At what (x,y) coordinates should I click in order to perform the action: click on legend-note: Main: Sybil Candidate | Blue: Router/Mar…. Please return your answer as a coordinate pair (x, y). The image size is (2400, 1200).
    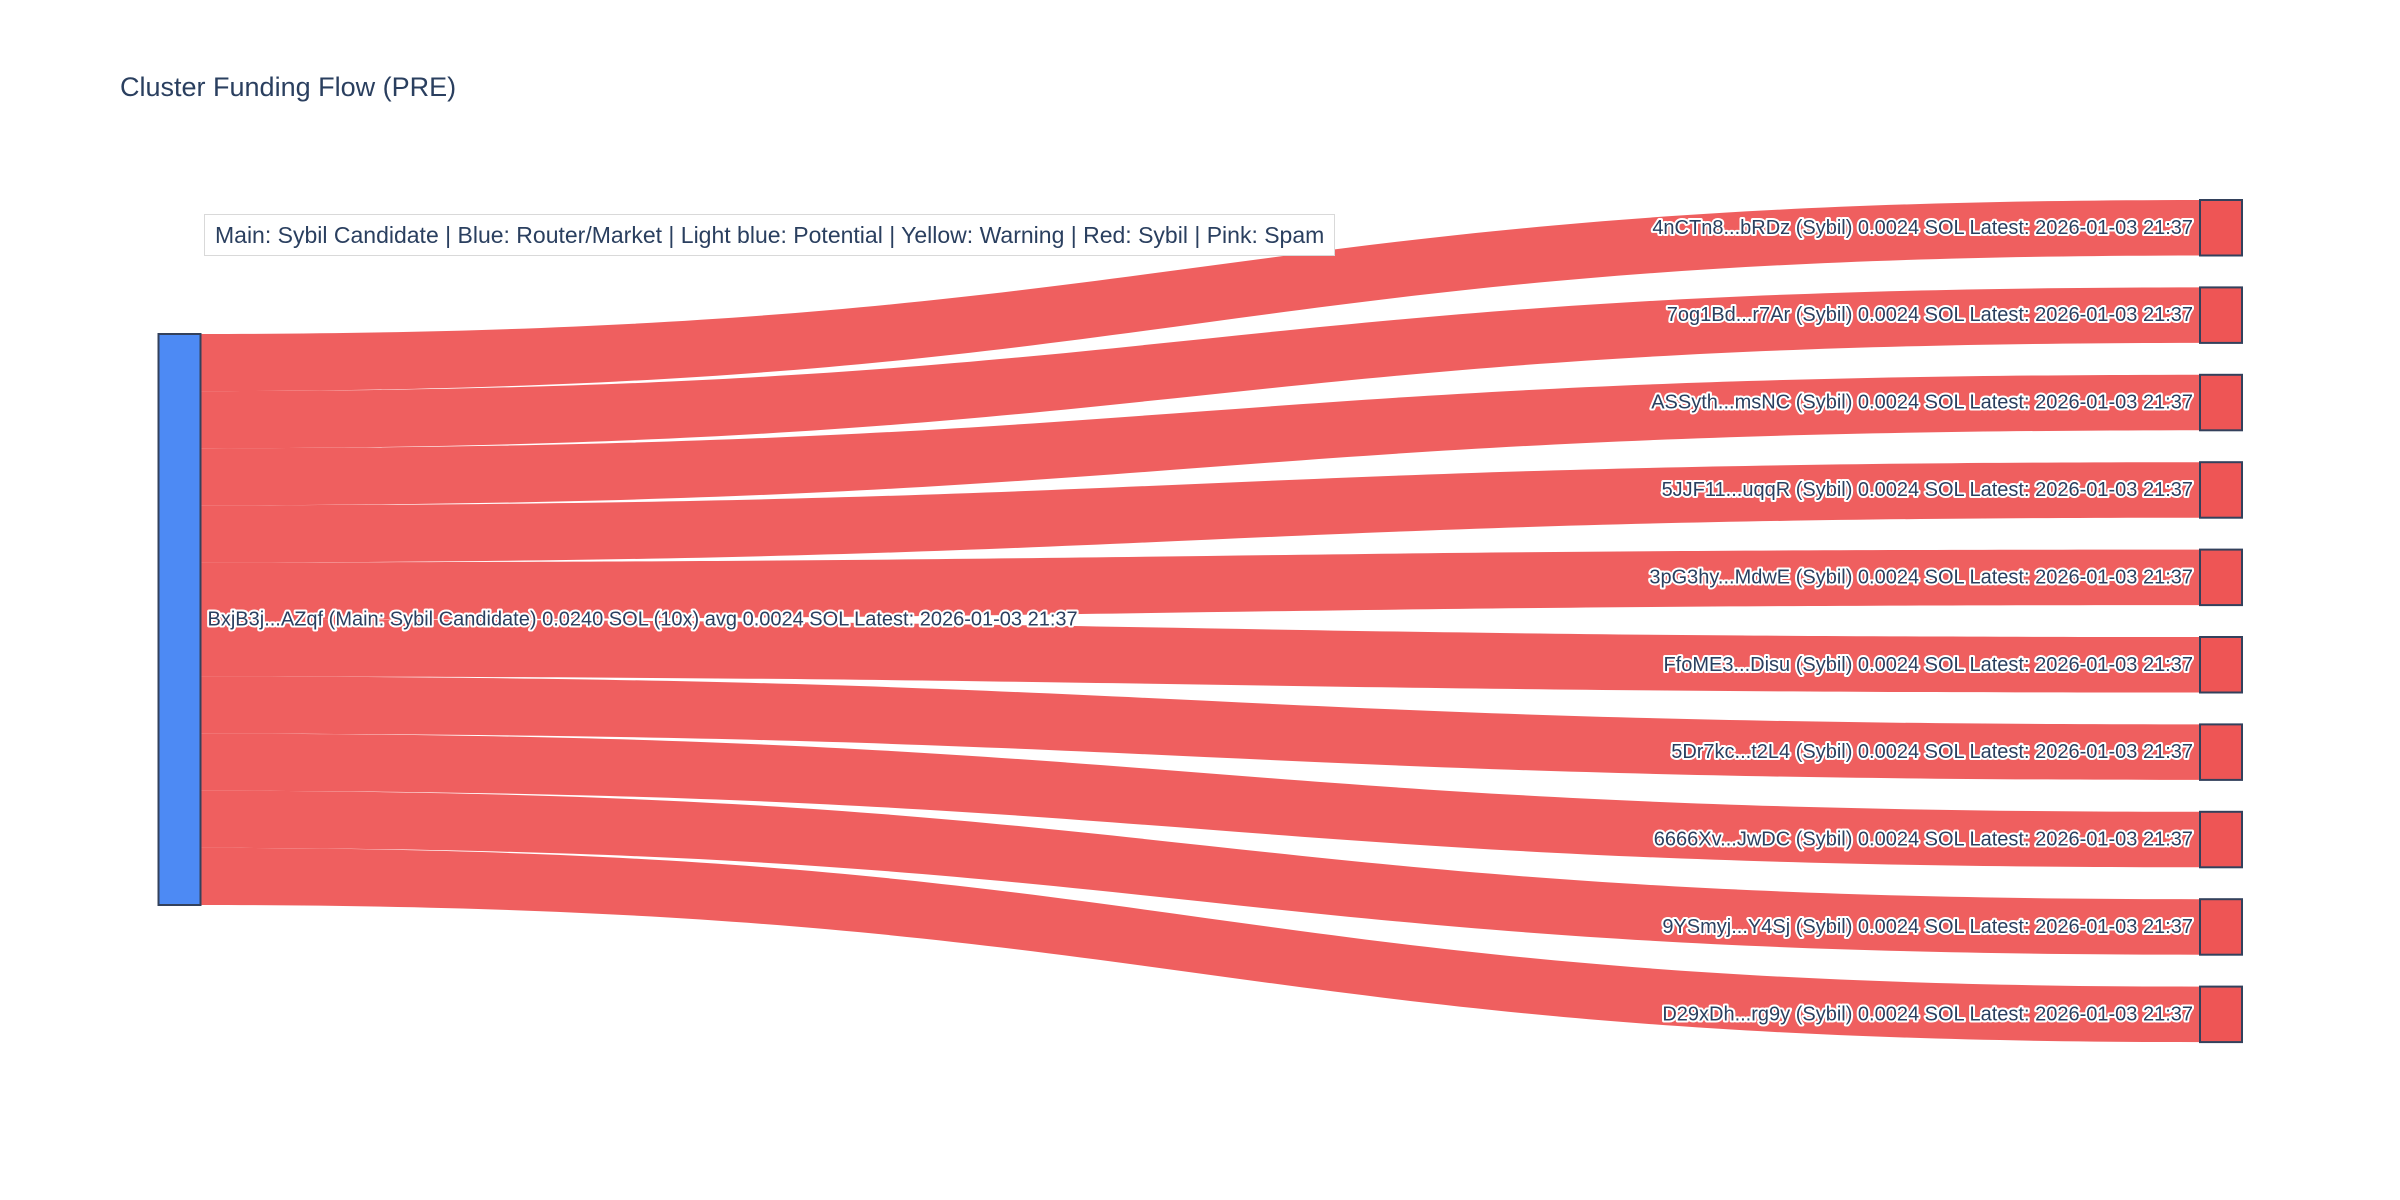
    Looking at the image, I should click on (770, 235).